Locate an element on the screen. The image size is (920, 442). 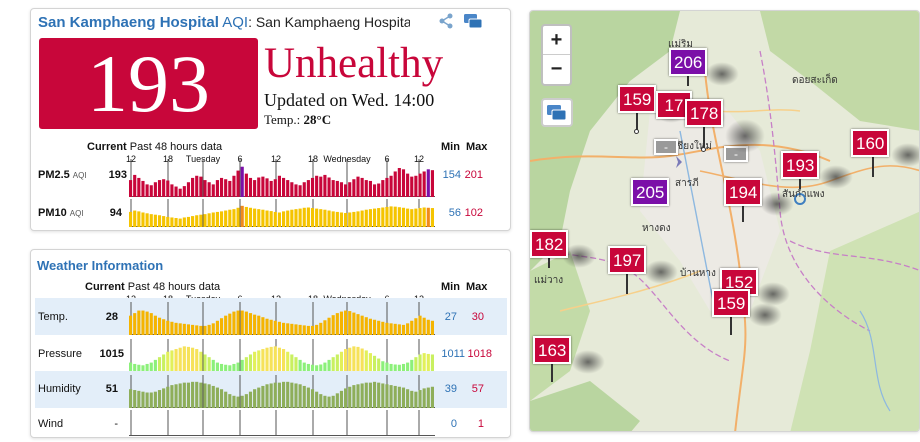
pm25-current: 193 is located at coordinates (117, 175).